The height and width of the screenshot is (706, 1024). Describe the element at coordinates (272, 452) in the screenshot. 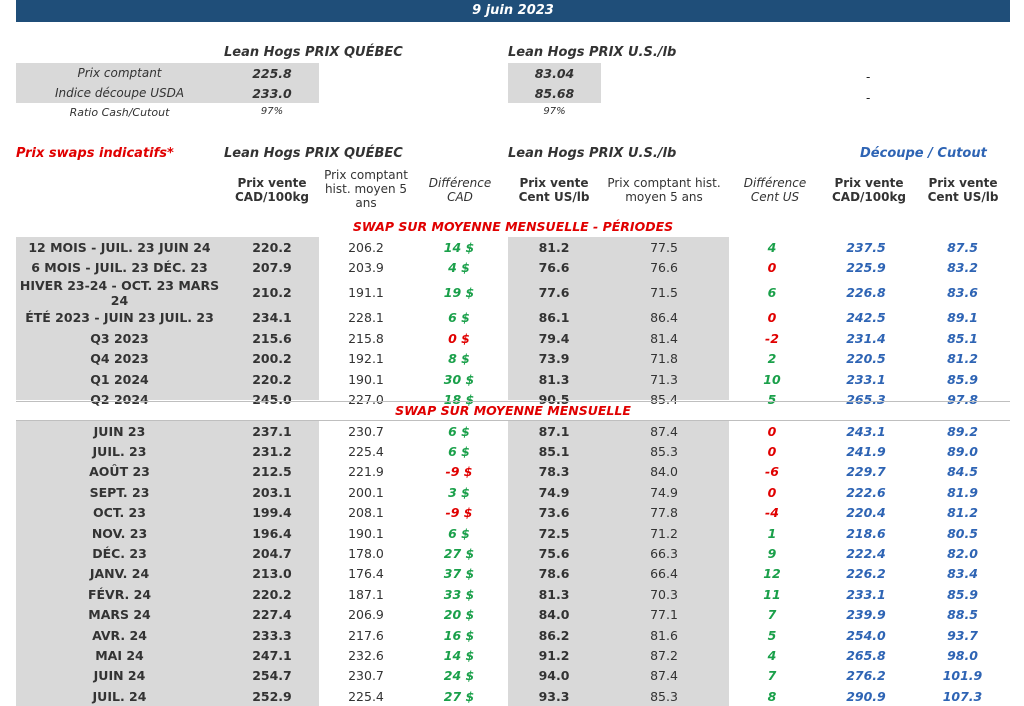

I see `qc-price: 231.2` at that location.